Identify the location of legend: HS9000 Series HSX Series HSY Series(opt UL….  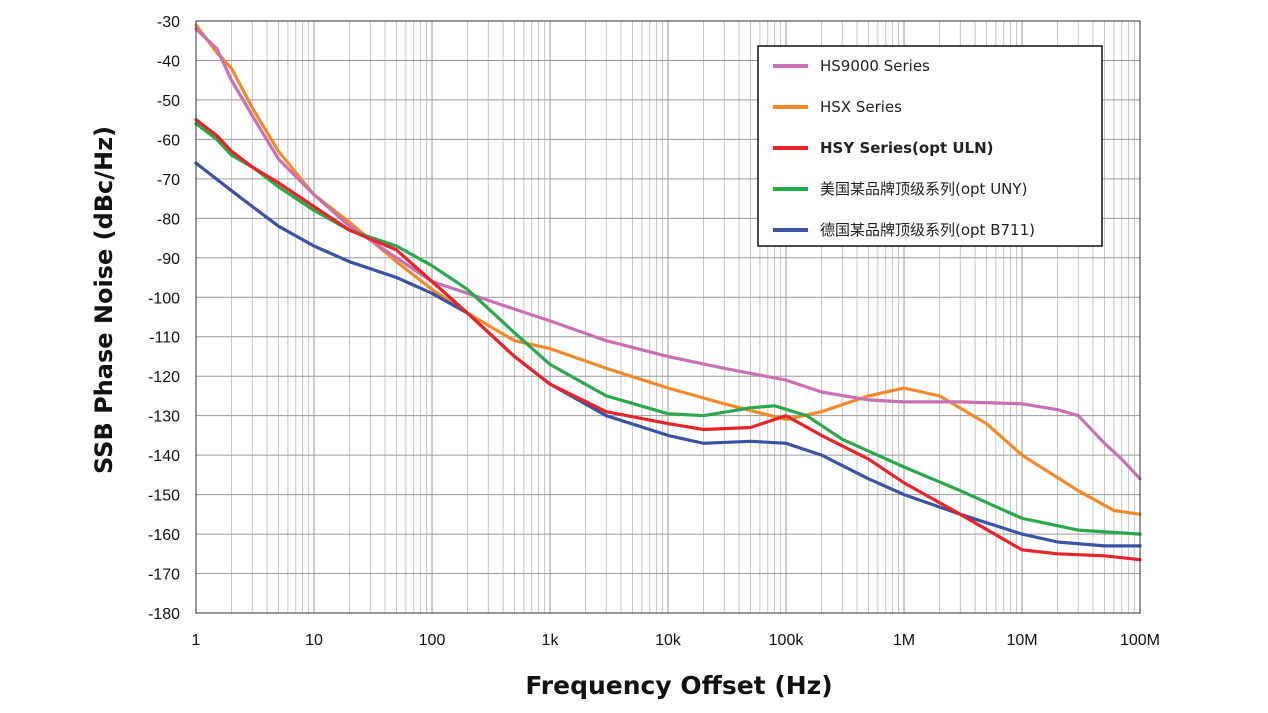
(930, 146).